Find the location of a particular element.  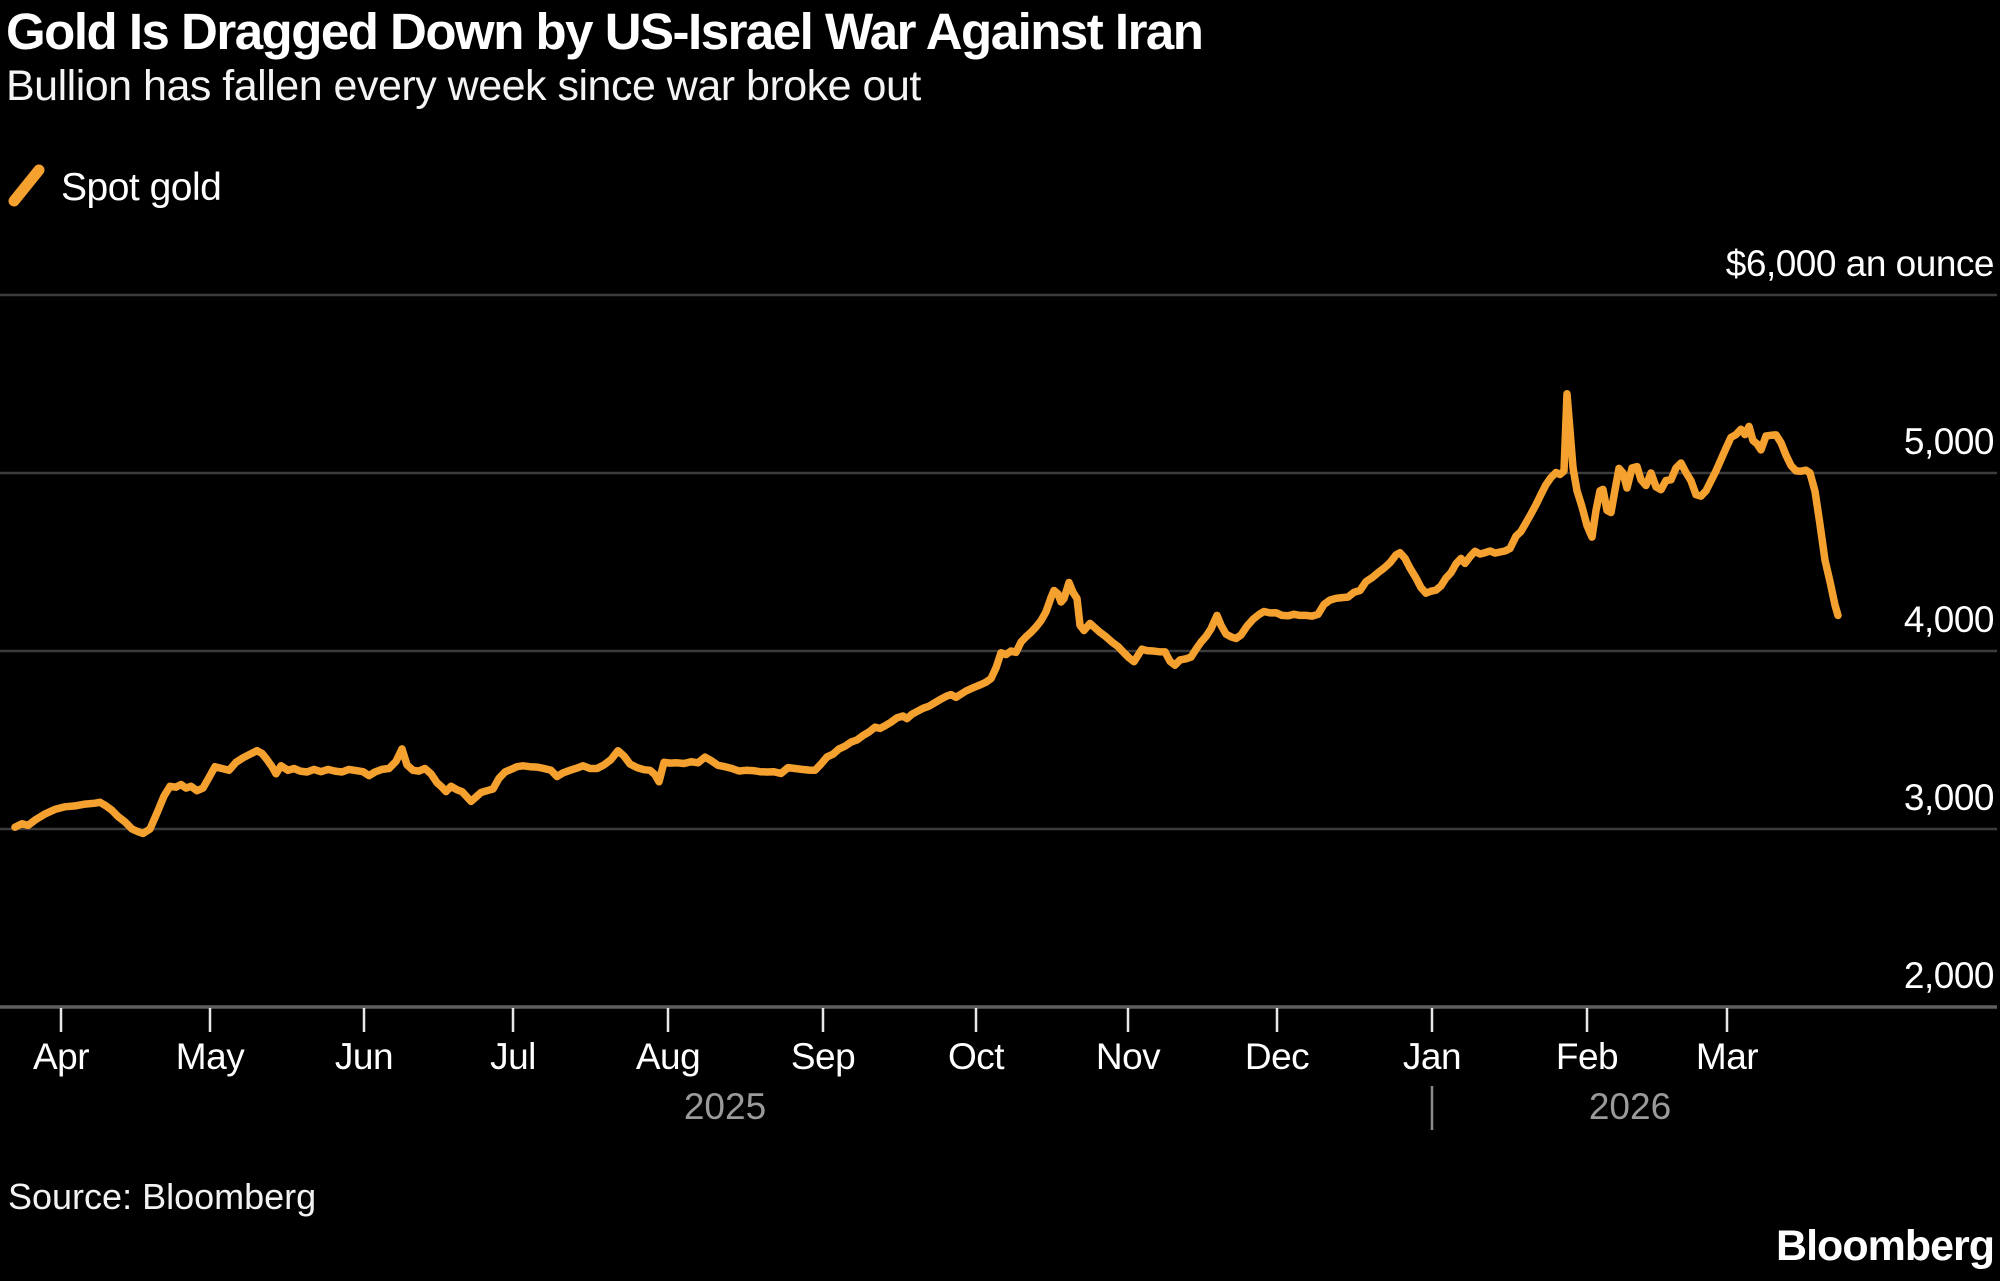

y-axis-label: 5,000 is located at coordinates (1949, 441).